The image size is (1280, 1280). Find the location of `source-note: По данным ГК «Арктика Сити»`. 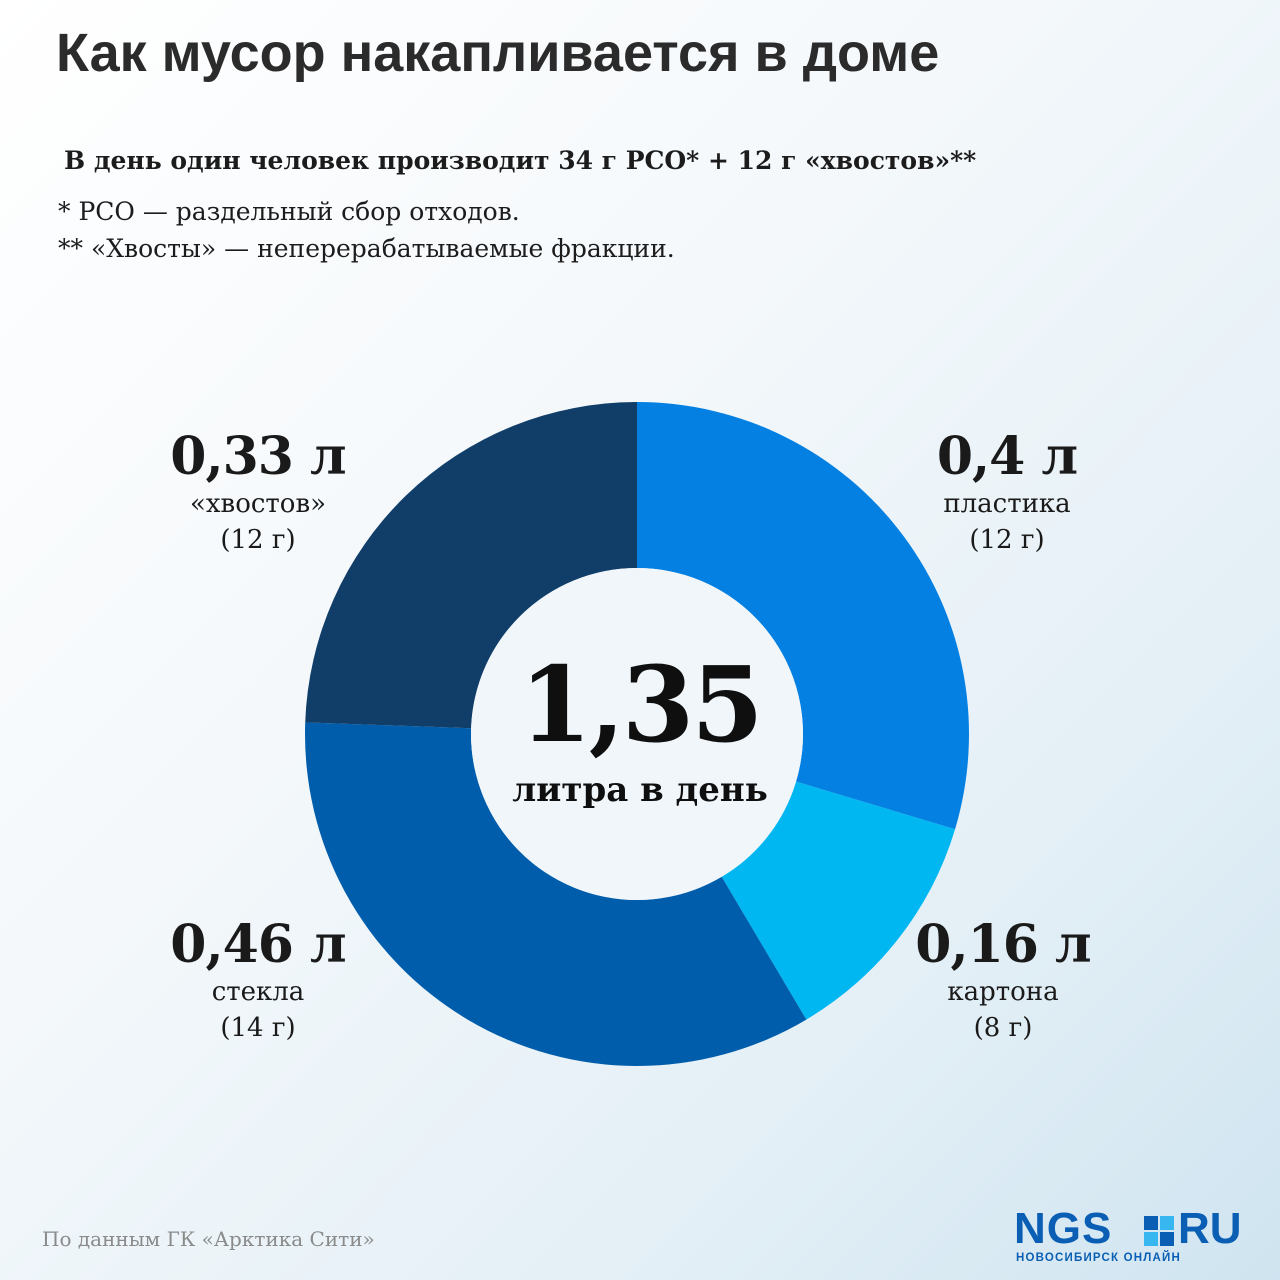

source-note: По данным ГК «Арктика Сити» is located at coordinates (208, 1239).